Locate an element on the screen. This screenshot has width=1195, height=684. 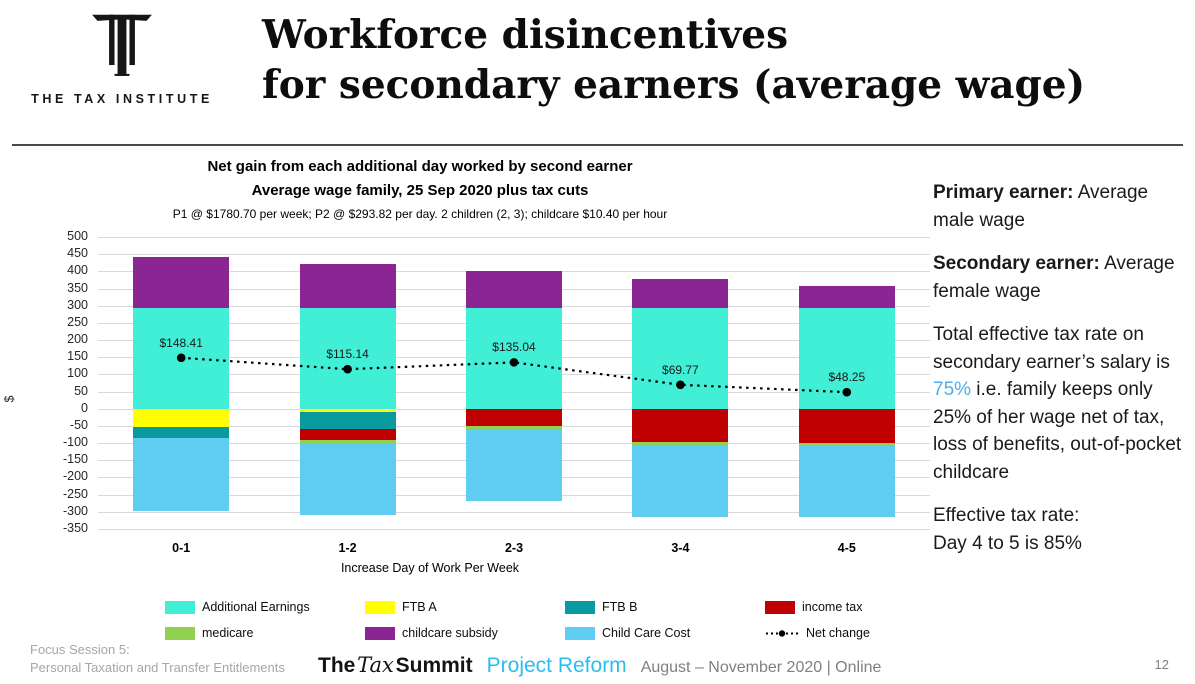
y-tick-label: -150 is located at coordinates (75, 459).